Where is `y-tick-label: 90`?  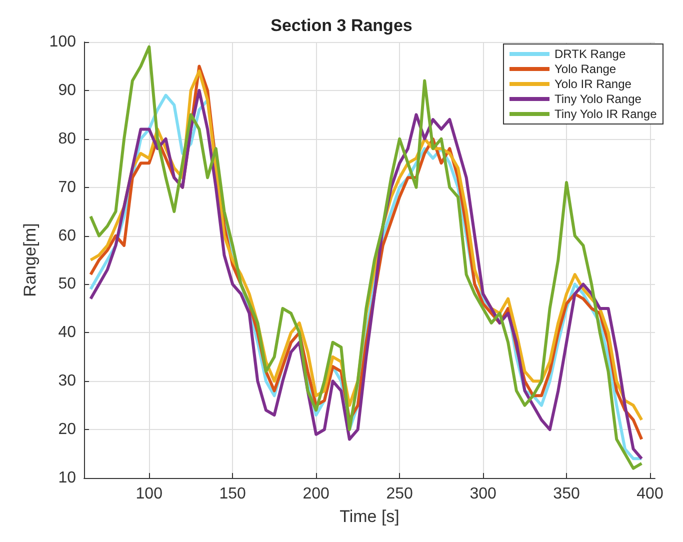 y-tick-label: 90 is located at coordinates (67, 90).